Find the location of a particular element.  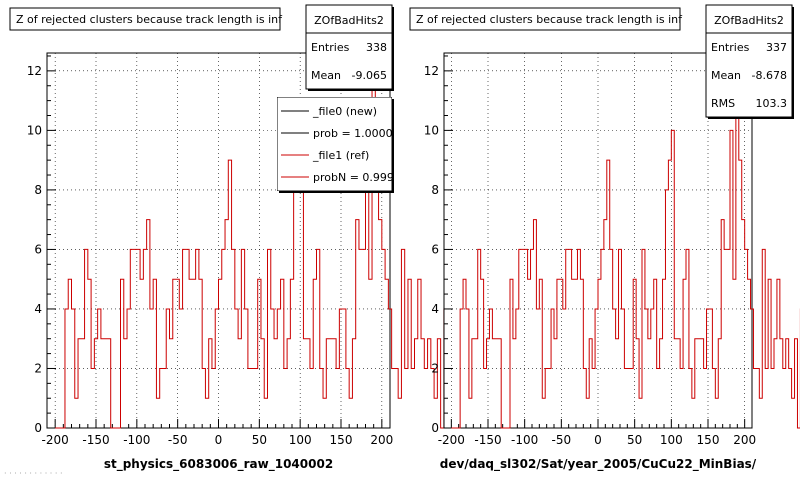

legend-label: probN = 0.99952 is located at coordinates (360, 177).